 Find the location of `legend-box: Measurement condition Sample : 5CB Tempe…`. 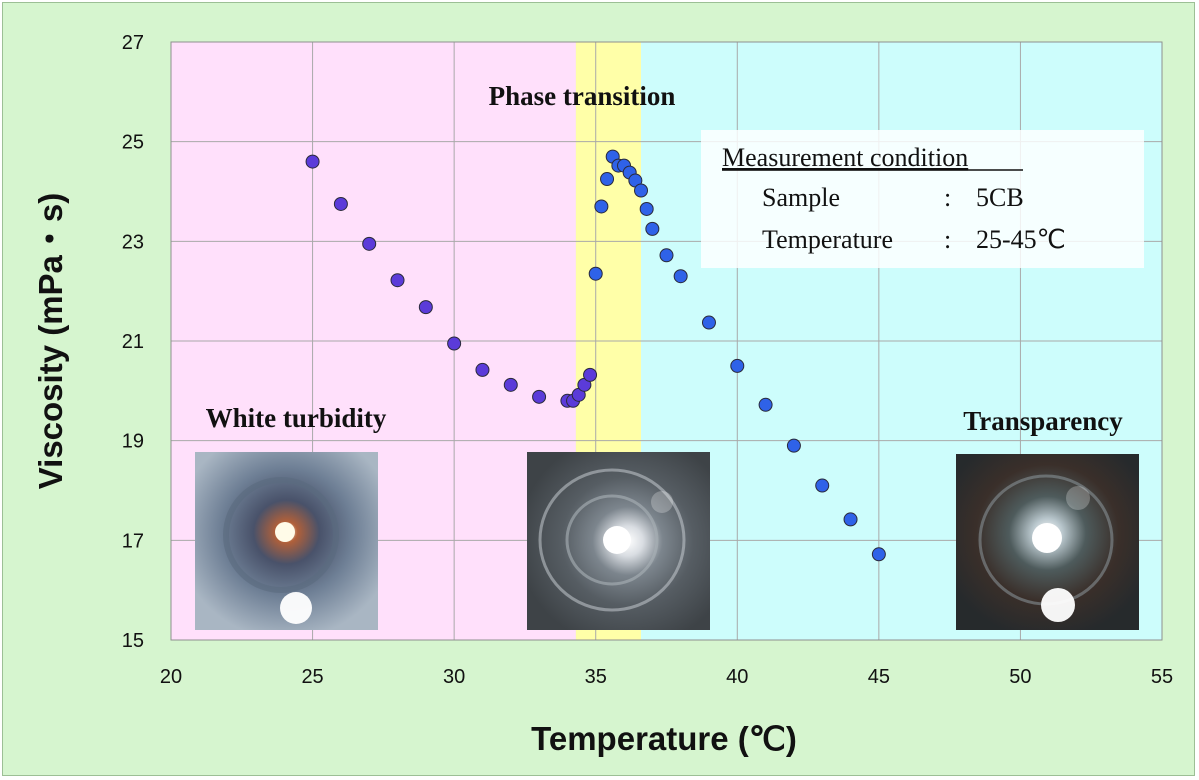

legend-box: Measurement condition Sample : 5CB Tempe… is located at coordinates (922, 199).